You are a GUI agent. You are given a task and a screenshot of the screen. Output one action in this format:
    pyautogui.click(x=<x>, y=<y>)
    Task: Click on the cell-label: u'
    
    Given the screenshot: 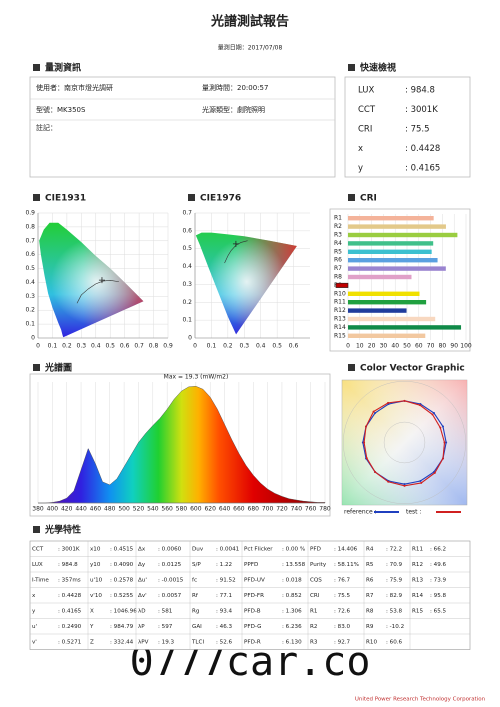 What is the action you would take?
    pyautogui.click(x=34, y=627)
    